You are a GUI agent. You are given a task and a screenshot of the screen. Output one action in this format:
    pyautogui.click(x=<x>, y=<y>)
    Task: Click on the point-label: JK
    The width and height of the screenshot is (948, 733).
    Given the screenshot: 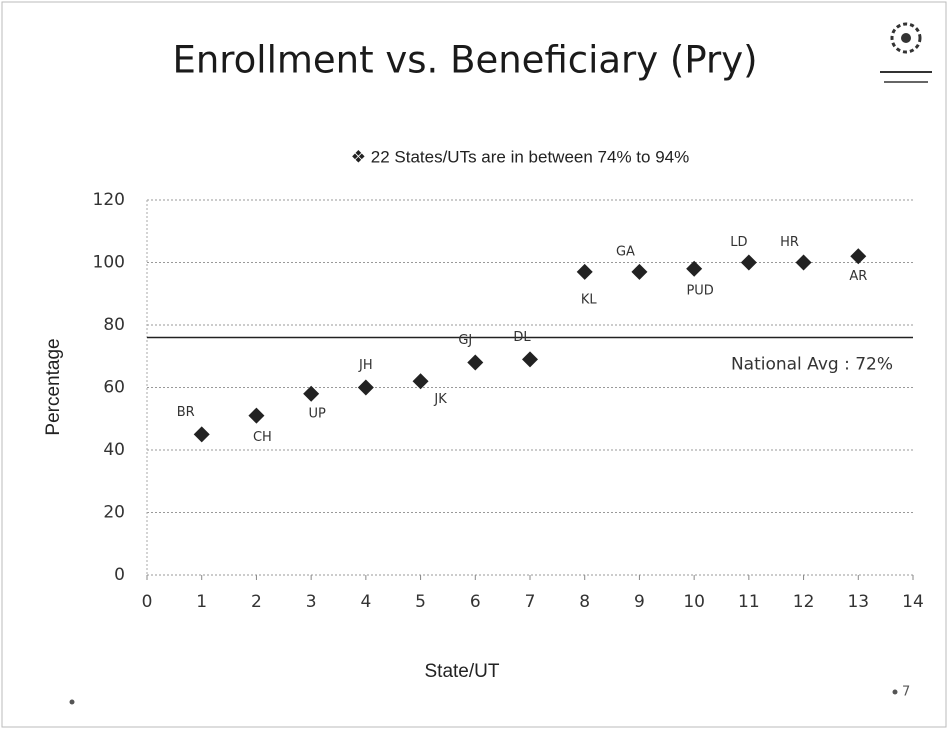 What is the action you would take?
    pyautogui.click(x=440, y=399)
    